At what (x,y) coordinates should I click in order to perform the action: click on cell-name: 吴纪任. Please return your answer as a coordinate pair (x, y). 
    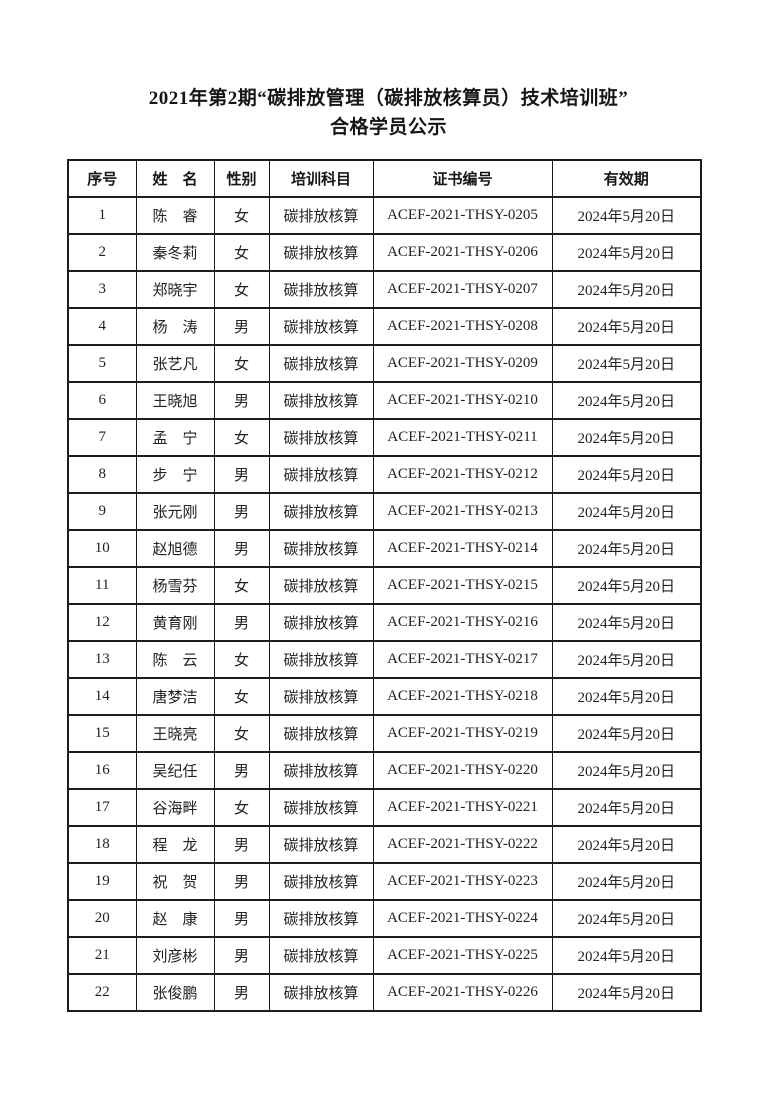
    Looking at the image, I should click on (175, 770).